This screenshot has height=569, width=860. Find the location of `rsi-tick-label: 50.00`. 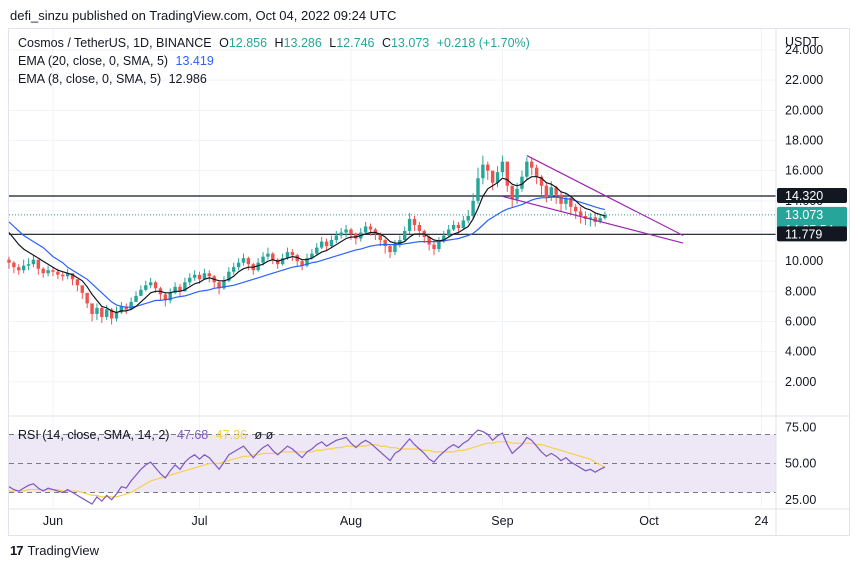

rsi-tick-label: 50.00 is located at coordinates (800, 464).